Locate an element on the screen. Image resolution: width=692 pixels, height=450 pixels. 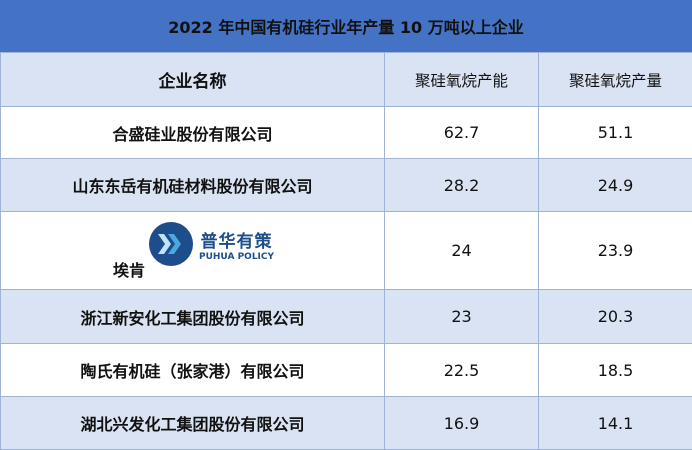
output-value: 20.3 is located at coordinates (615, 317).